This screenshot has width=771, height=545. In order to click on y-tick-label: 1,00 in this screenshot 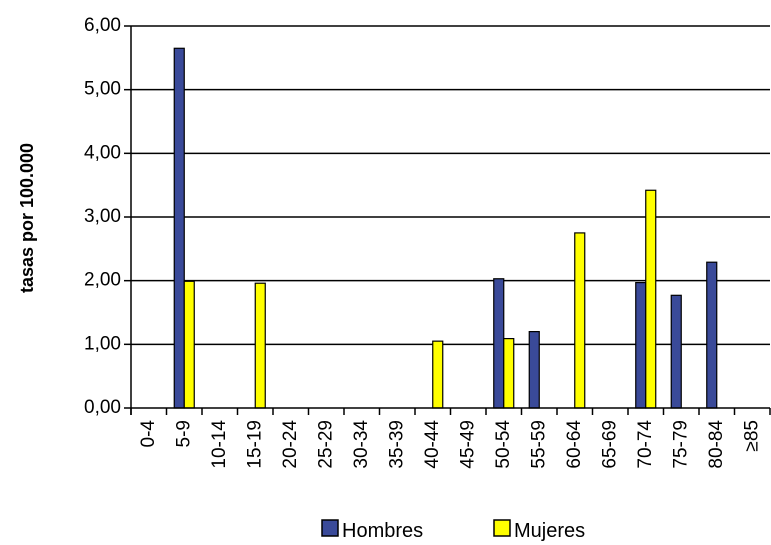, I will do `click(102, 343)`.